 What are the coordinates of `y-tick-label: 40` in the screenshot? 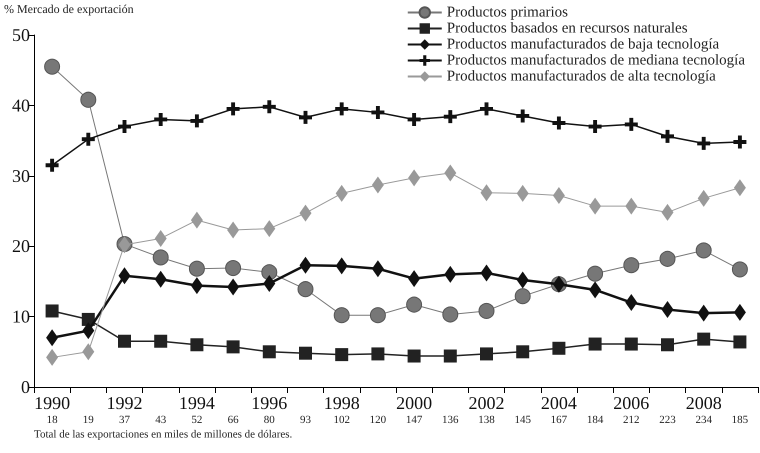 It's located at (21, 105).